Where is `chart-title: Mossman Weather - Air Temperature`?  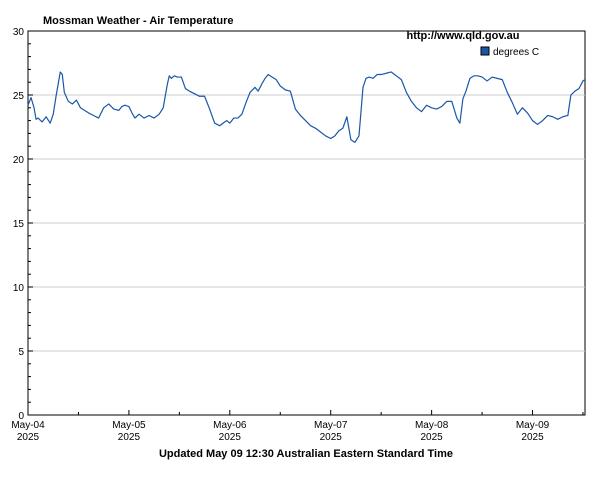
chart-title: Mossman Weather - Air Temperature is located at coordinates (138, 21).